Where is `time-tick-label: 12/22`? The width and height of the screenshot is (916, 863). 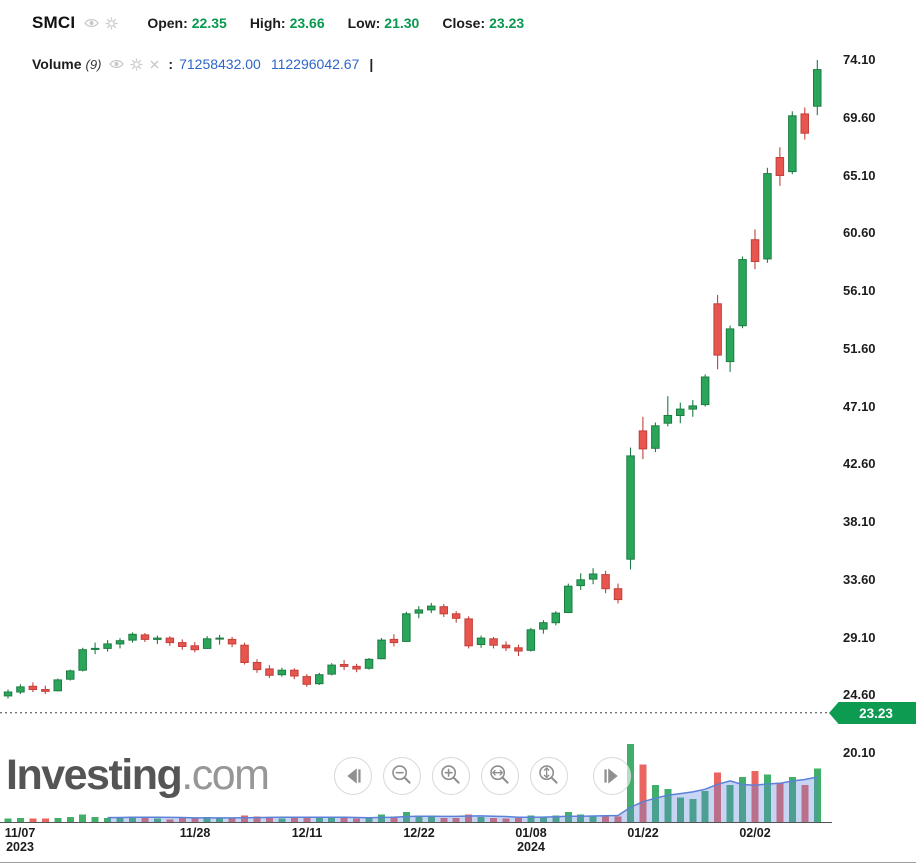 time-tick-label: 12/22 is located at coordinates (419, 833).